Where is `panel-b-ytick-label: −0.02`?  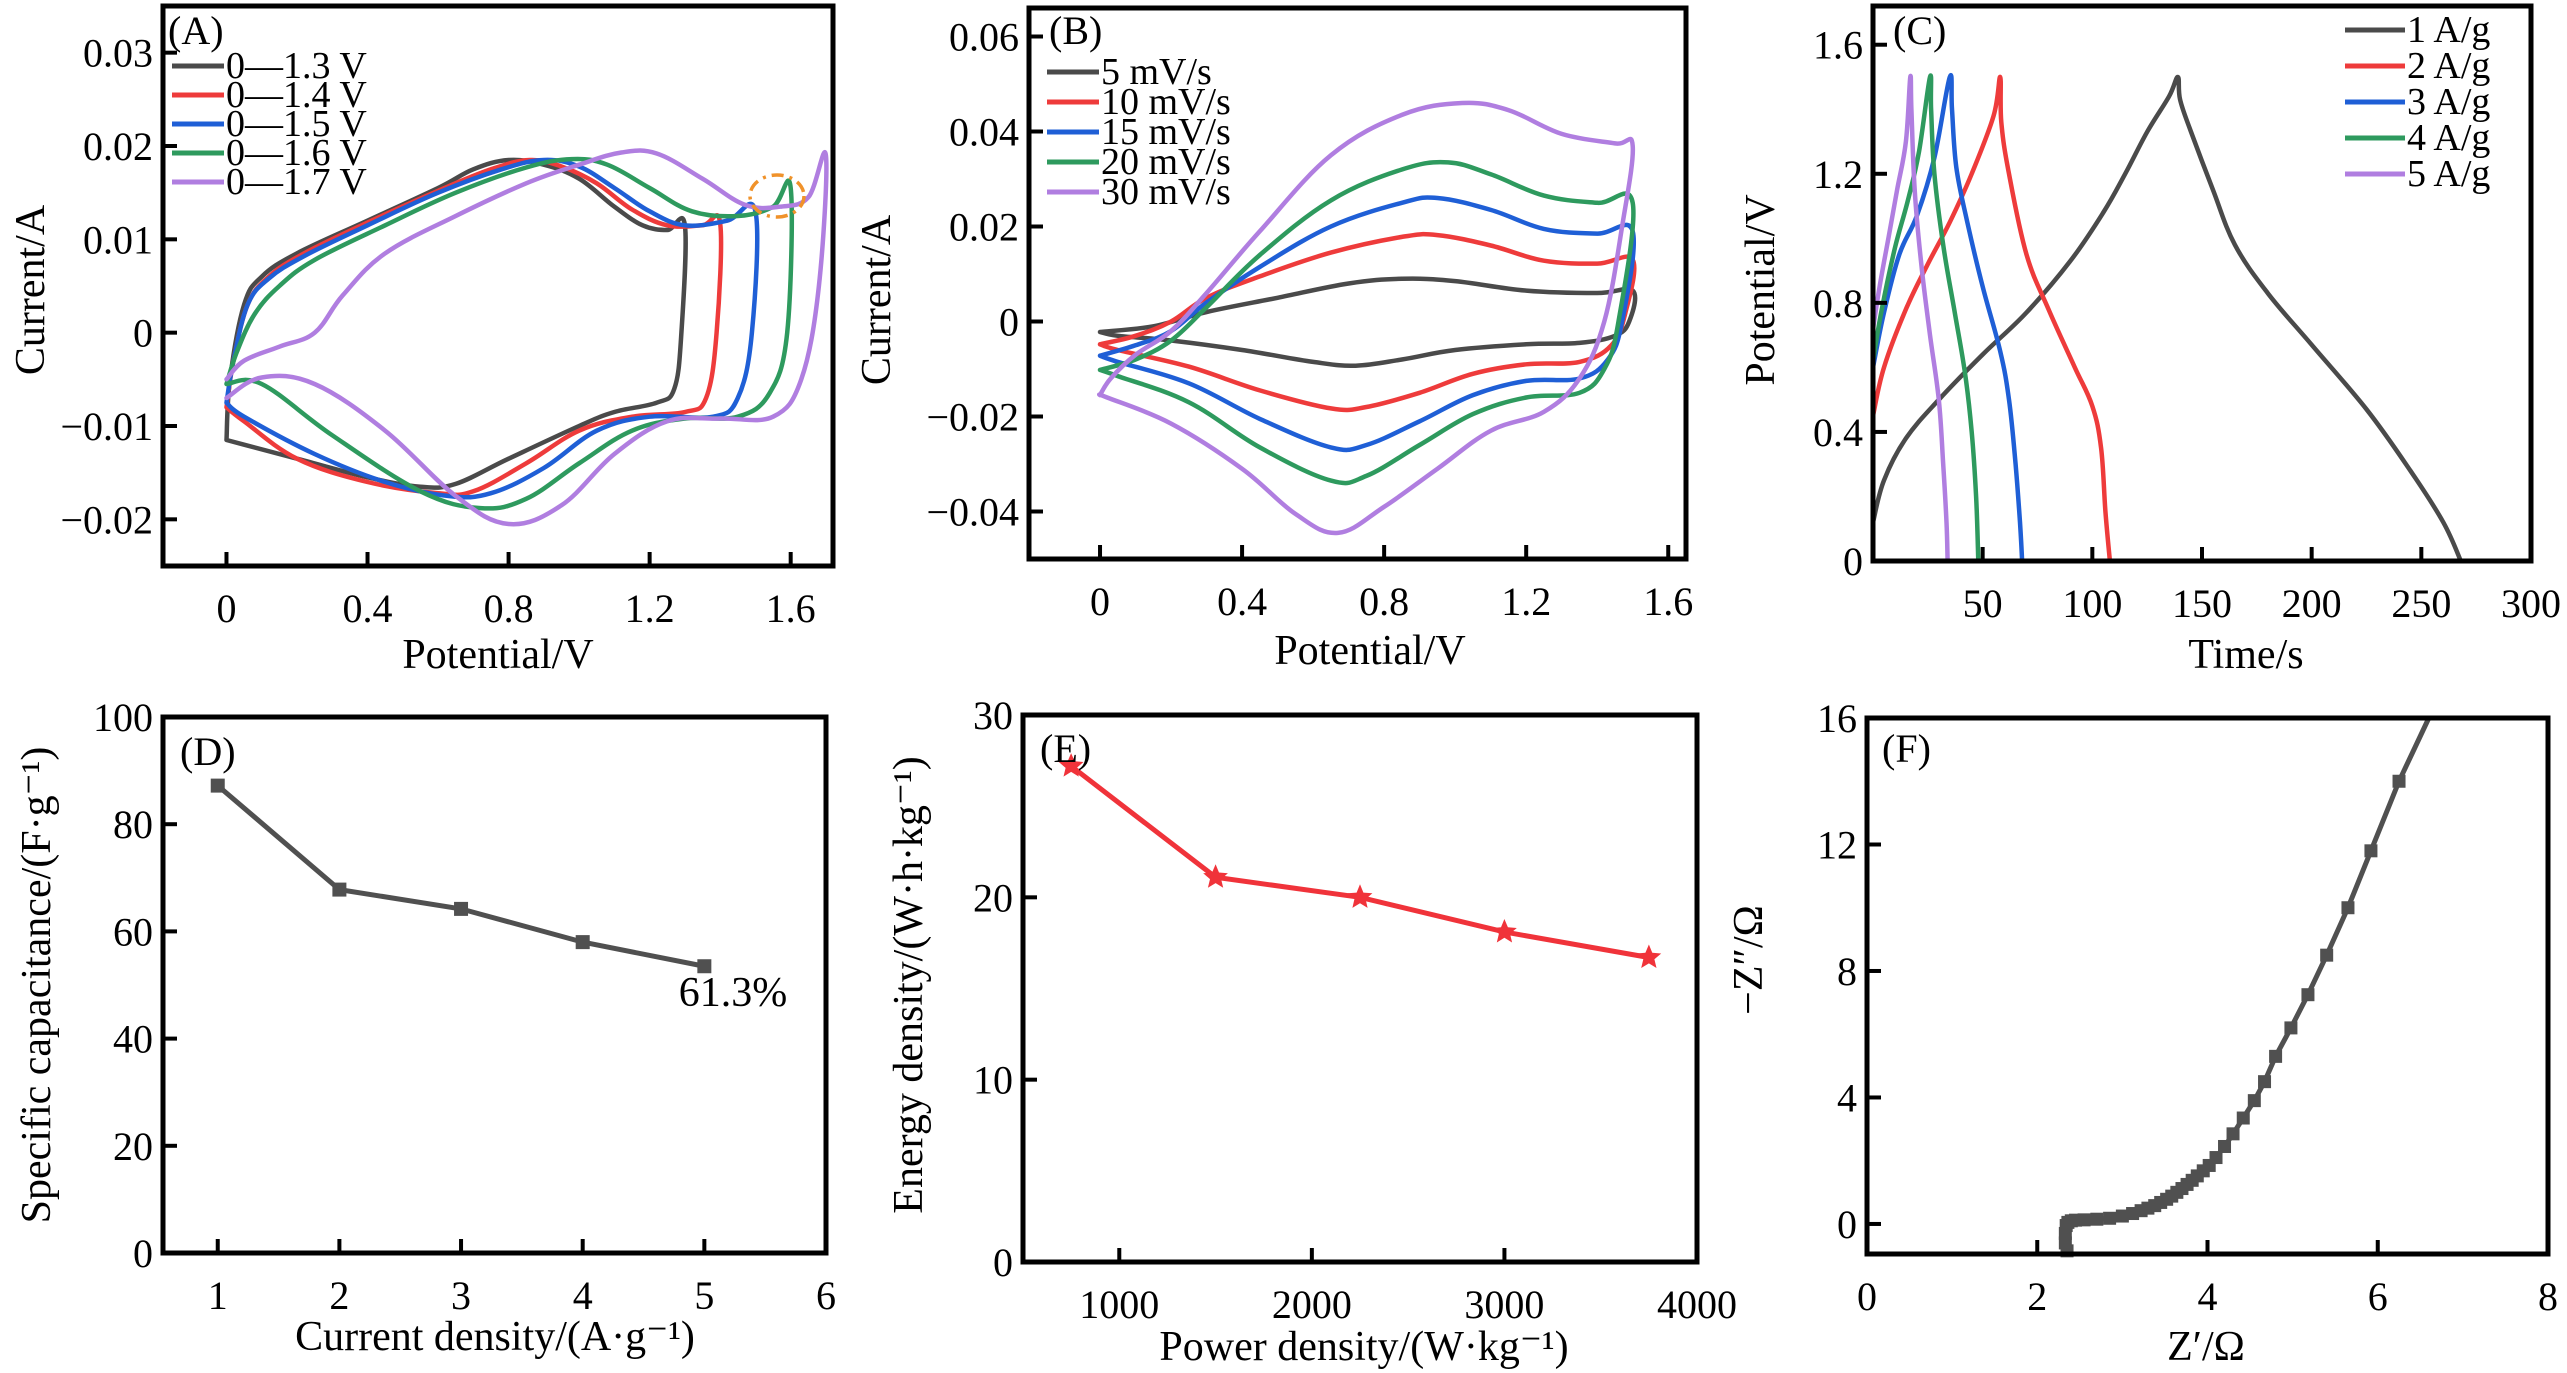
panel-b-ytick-label: −0.02 is located at coordinates (972, 417).